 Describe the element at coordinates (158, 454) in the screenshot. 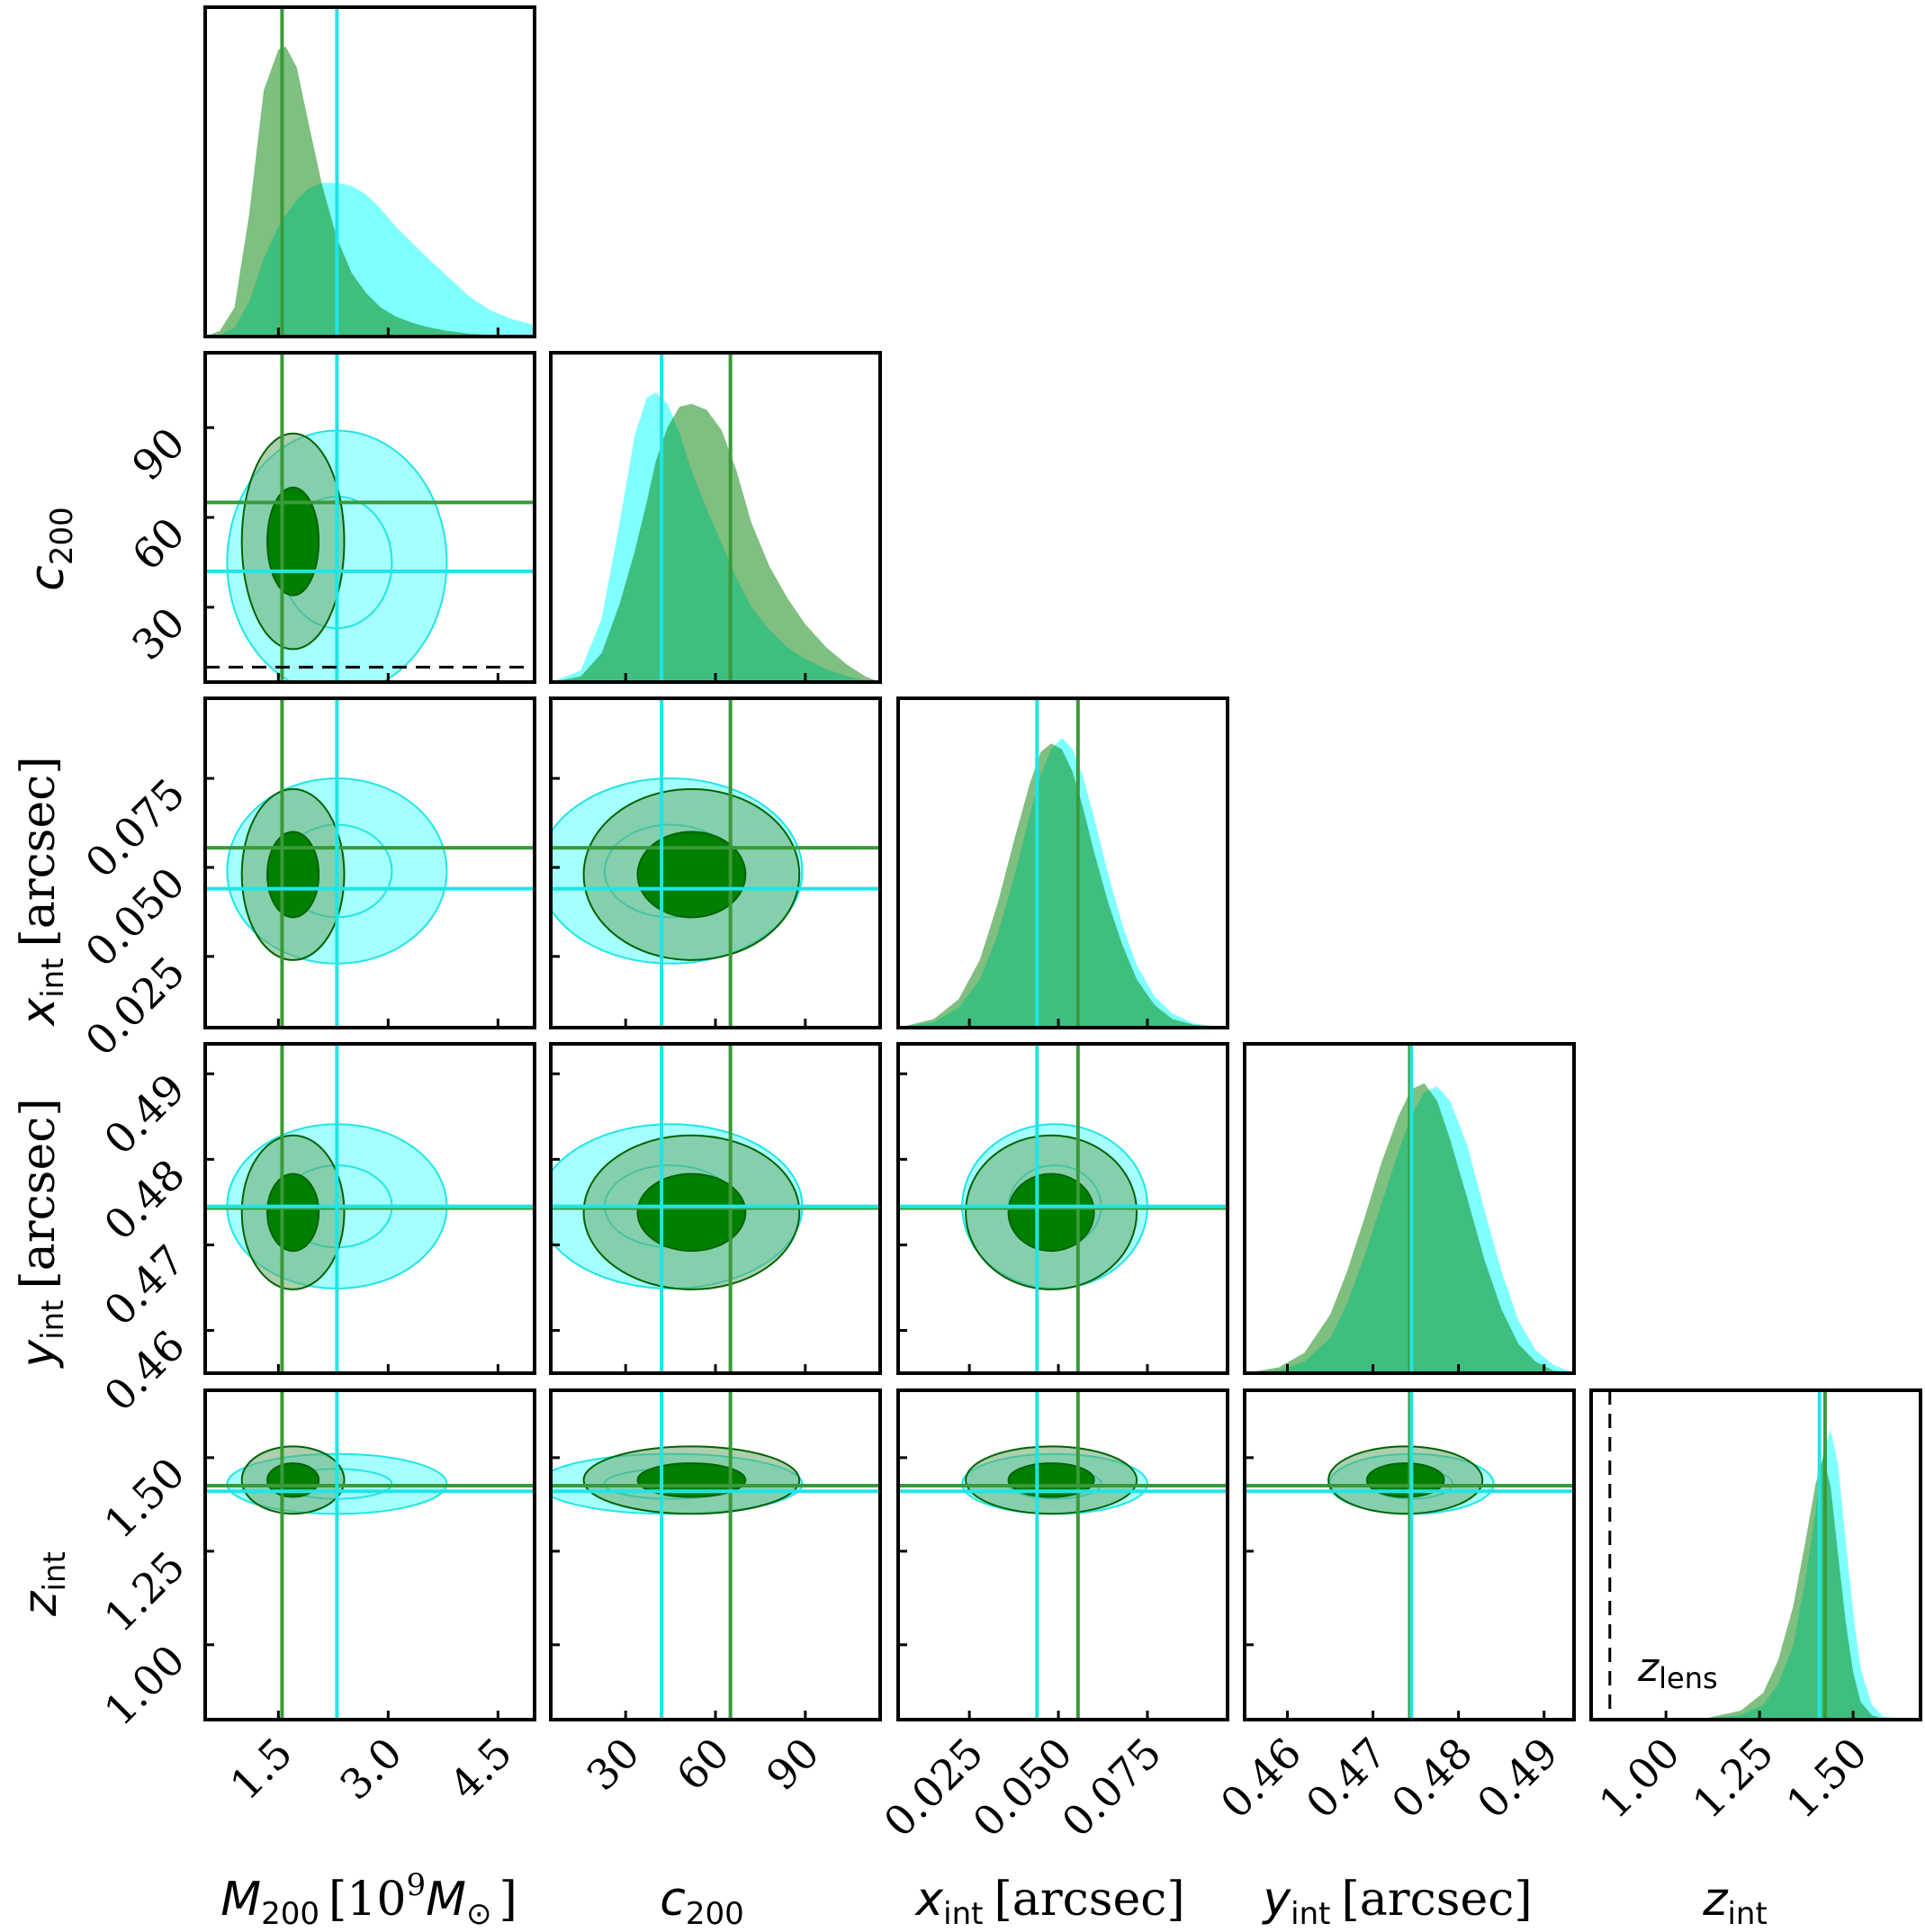

I see `y-tick-label-c200: 90` at that location.